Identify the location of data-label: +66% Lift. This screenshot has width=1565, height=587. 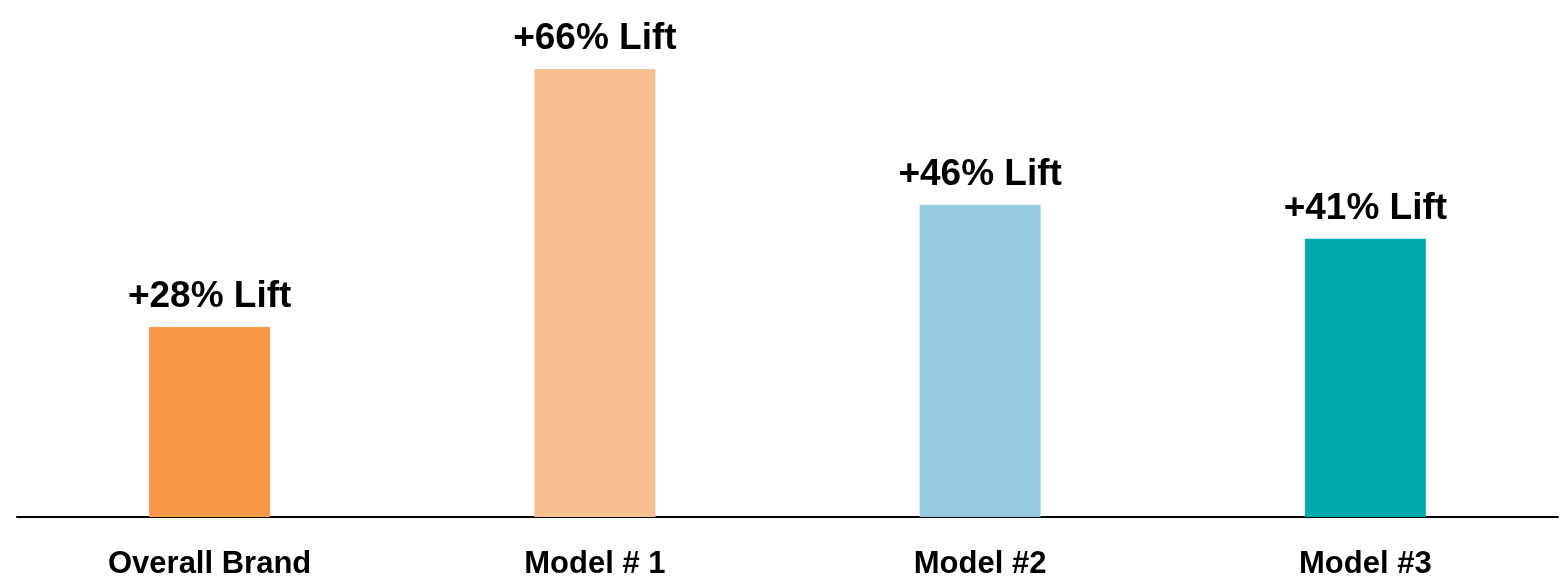
(595, 36).